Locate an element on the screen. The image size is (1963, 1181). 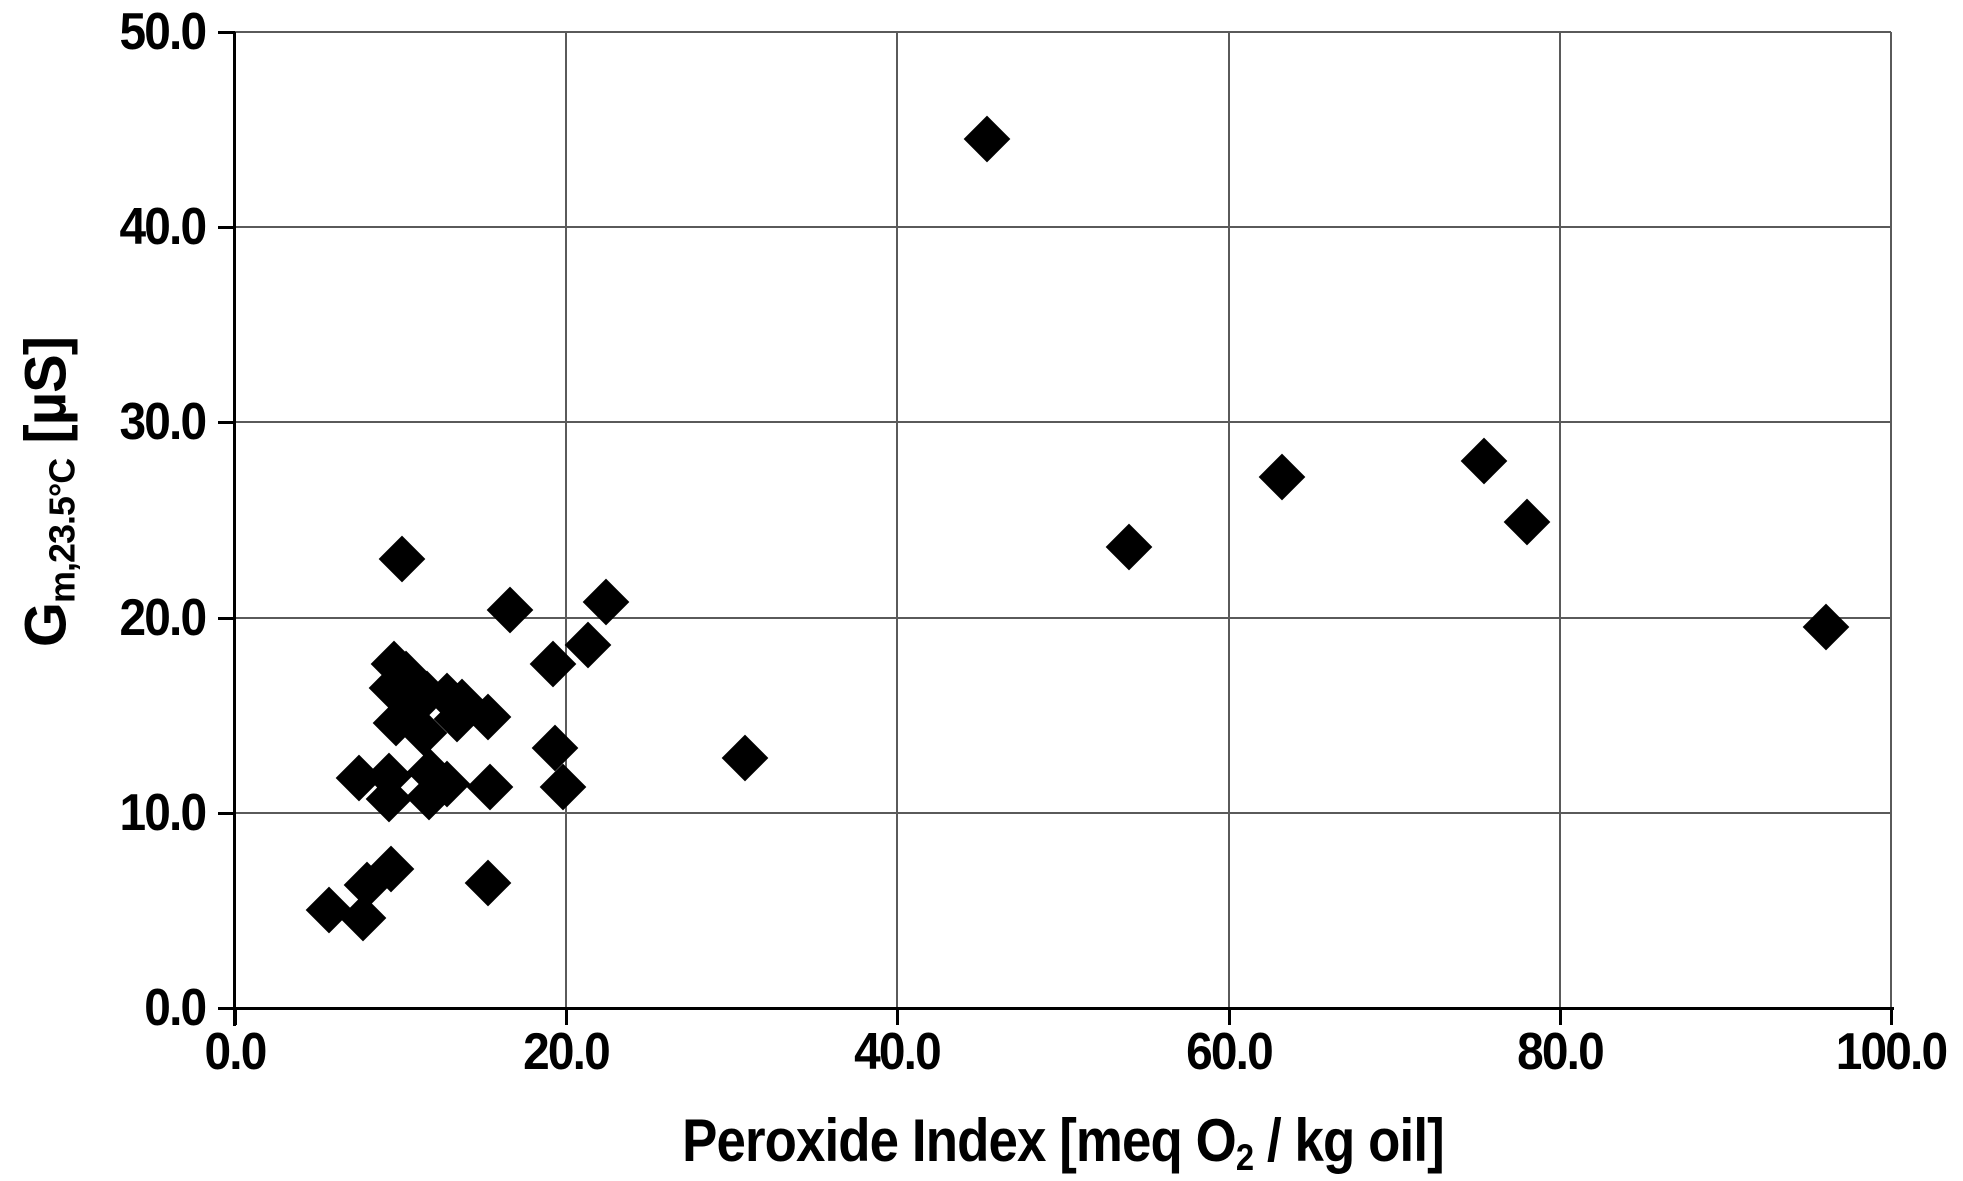
x-axis-title-text: Peroxide Index [meq O is located at coordinates (959, 1140).